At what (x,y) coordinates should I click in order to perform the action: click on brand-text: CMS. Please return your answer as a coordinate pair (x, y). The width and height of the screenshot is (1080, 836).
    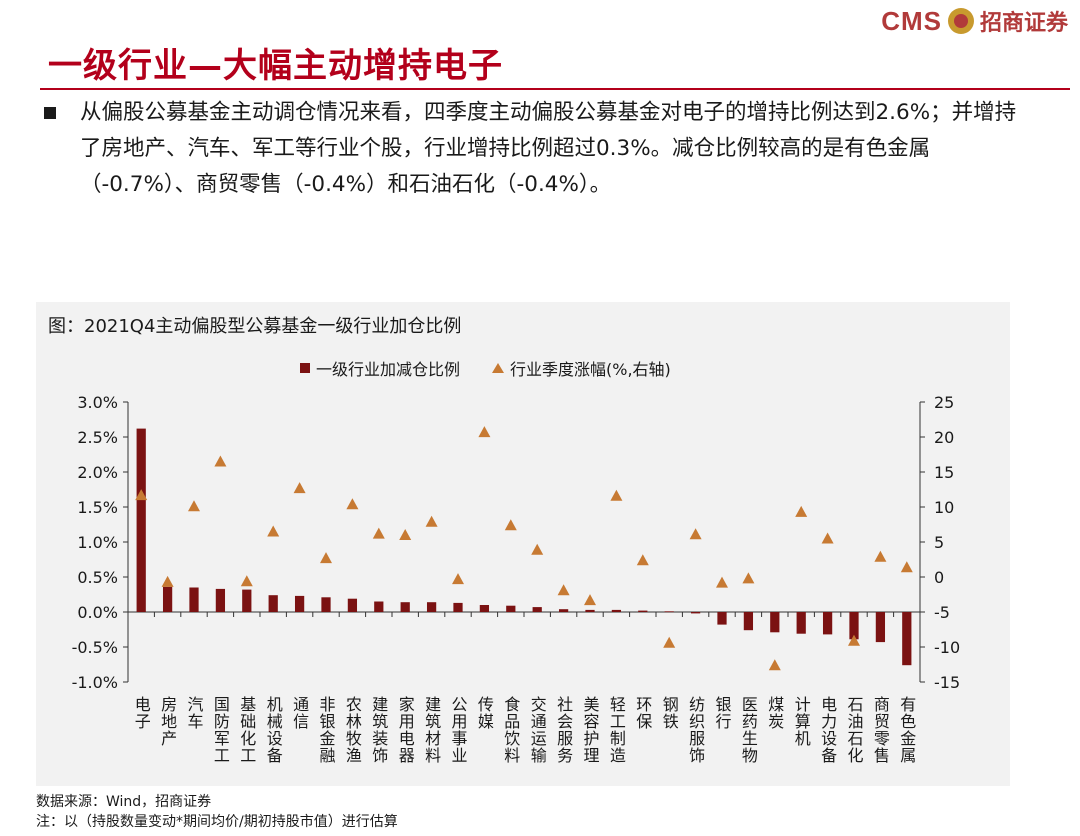
    Looking at the image, I should click on (911, 20).